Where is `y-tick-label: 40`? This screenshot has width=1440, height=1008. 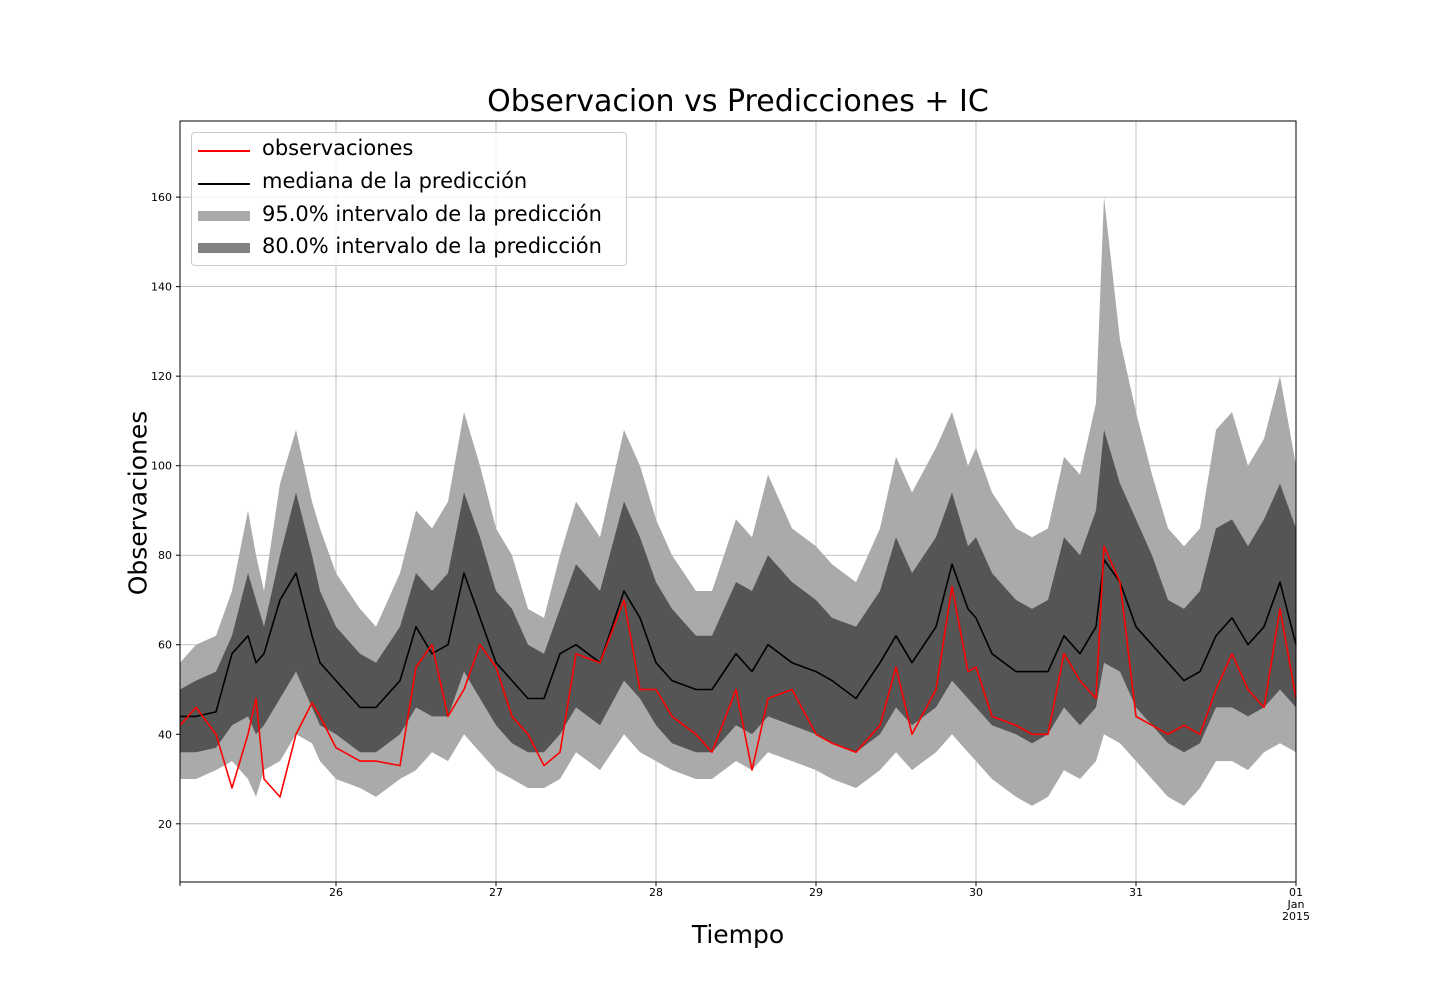
y-tick-label: 40 is located at coordinates (165, 734).